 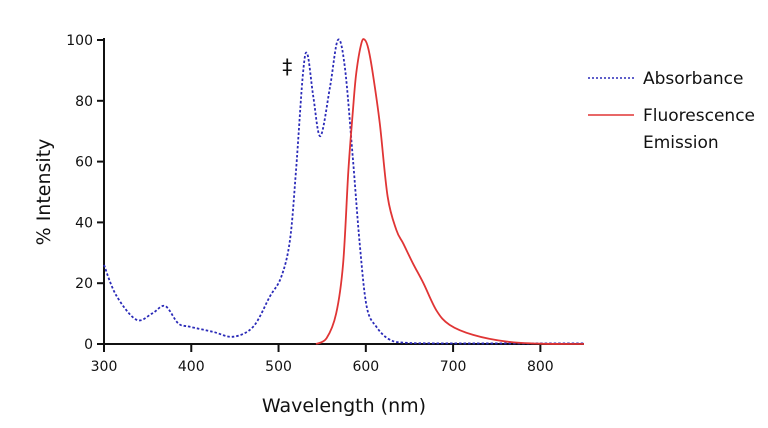 I want to click on y-tick-label: 40, so click(x=84, y=223).